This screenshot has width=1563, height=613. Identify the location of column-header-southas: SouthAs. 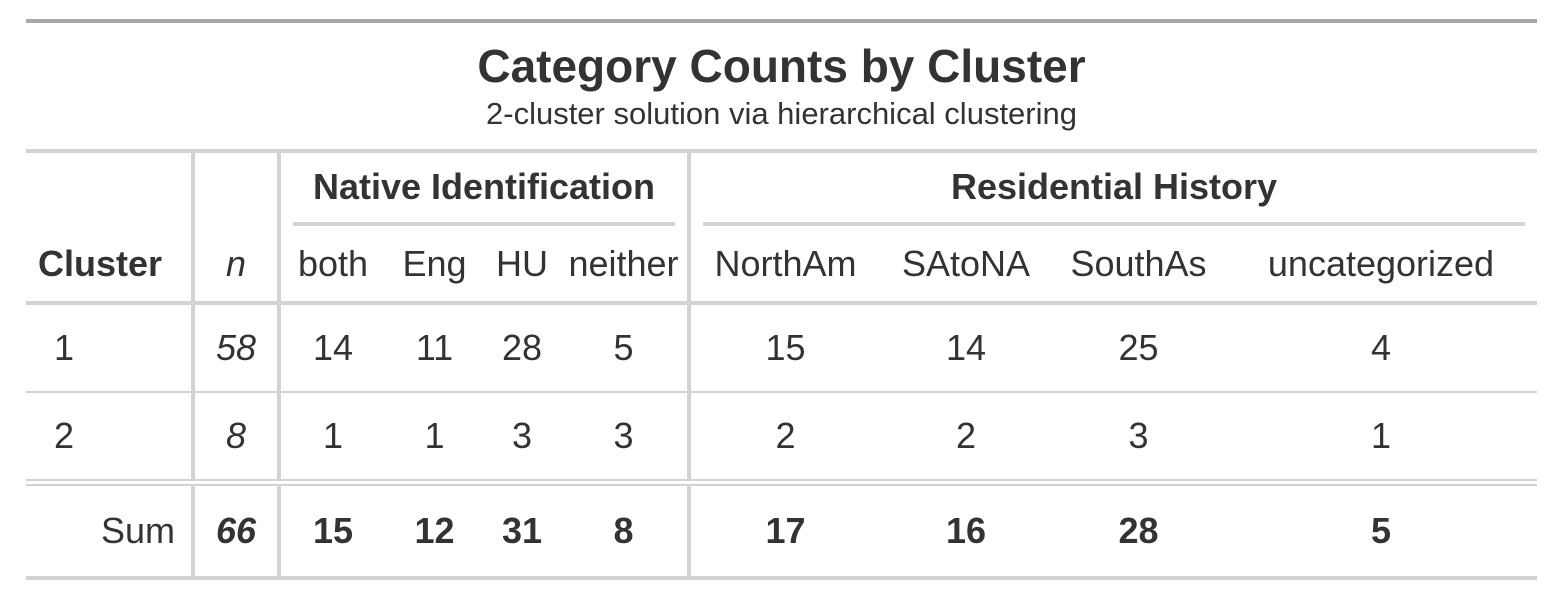
(1138, 265).